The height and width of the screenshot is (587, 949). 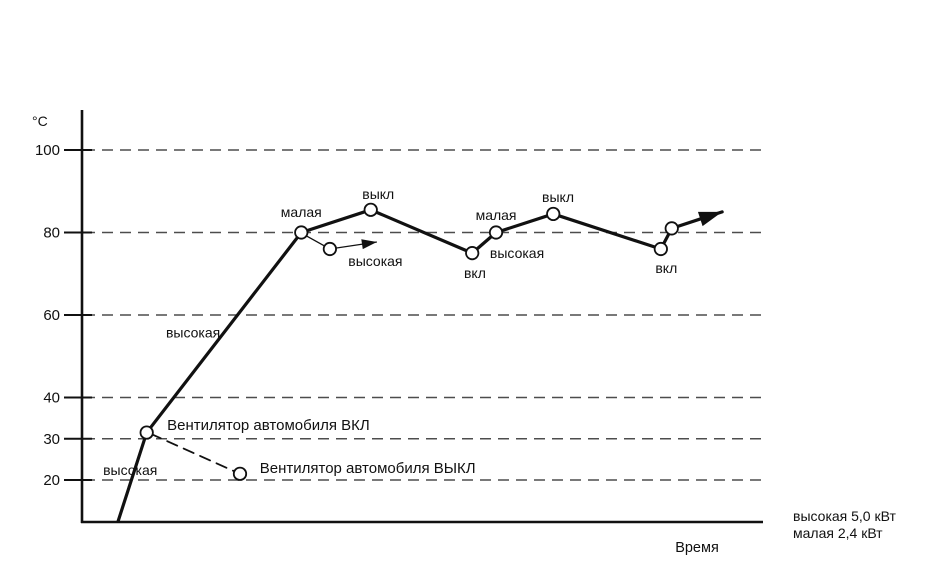 I want to click on point-label-3: Вентилятор автомобиля ВЫКЛ, so click(x=368, y=468).